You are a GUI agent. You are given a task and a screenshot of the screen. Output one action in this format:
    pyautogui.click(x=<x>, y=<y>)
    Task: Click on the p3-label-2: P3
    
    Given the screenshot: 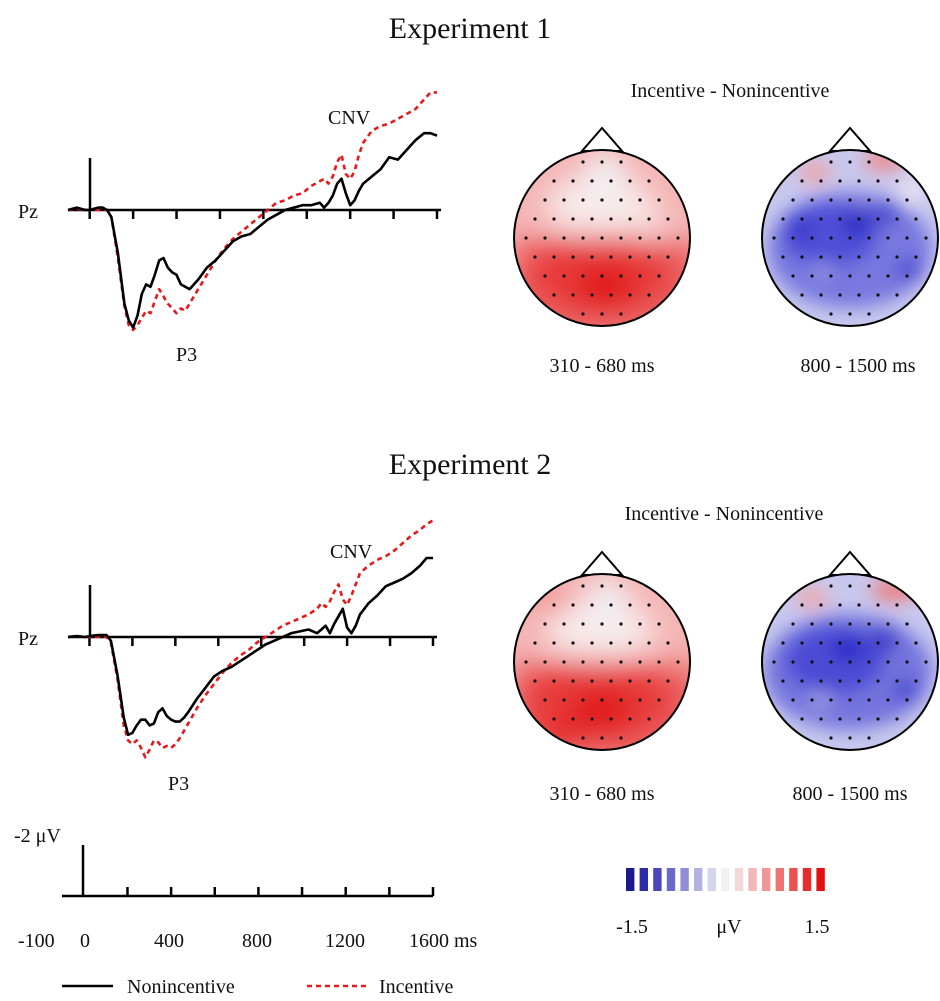 What is the action you would take?
    pyautogui.click(x=178, y=784)
    